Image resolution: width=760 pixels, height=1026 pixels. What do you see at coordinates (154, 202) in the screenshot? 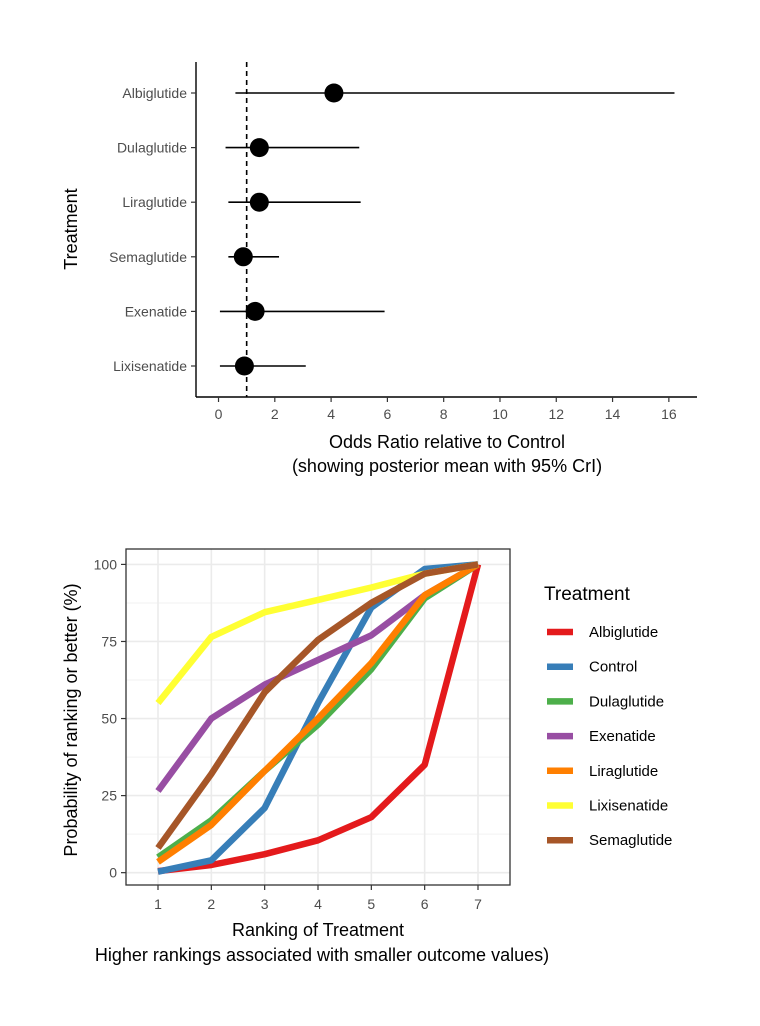
I see `y-tick-label-liraglutide: Liraglutide` at bounding box center [154, 202].